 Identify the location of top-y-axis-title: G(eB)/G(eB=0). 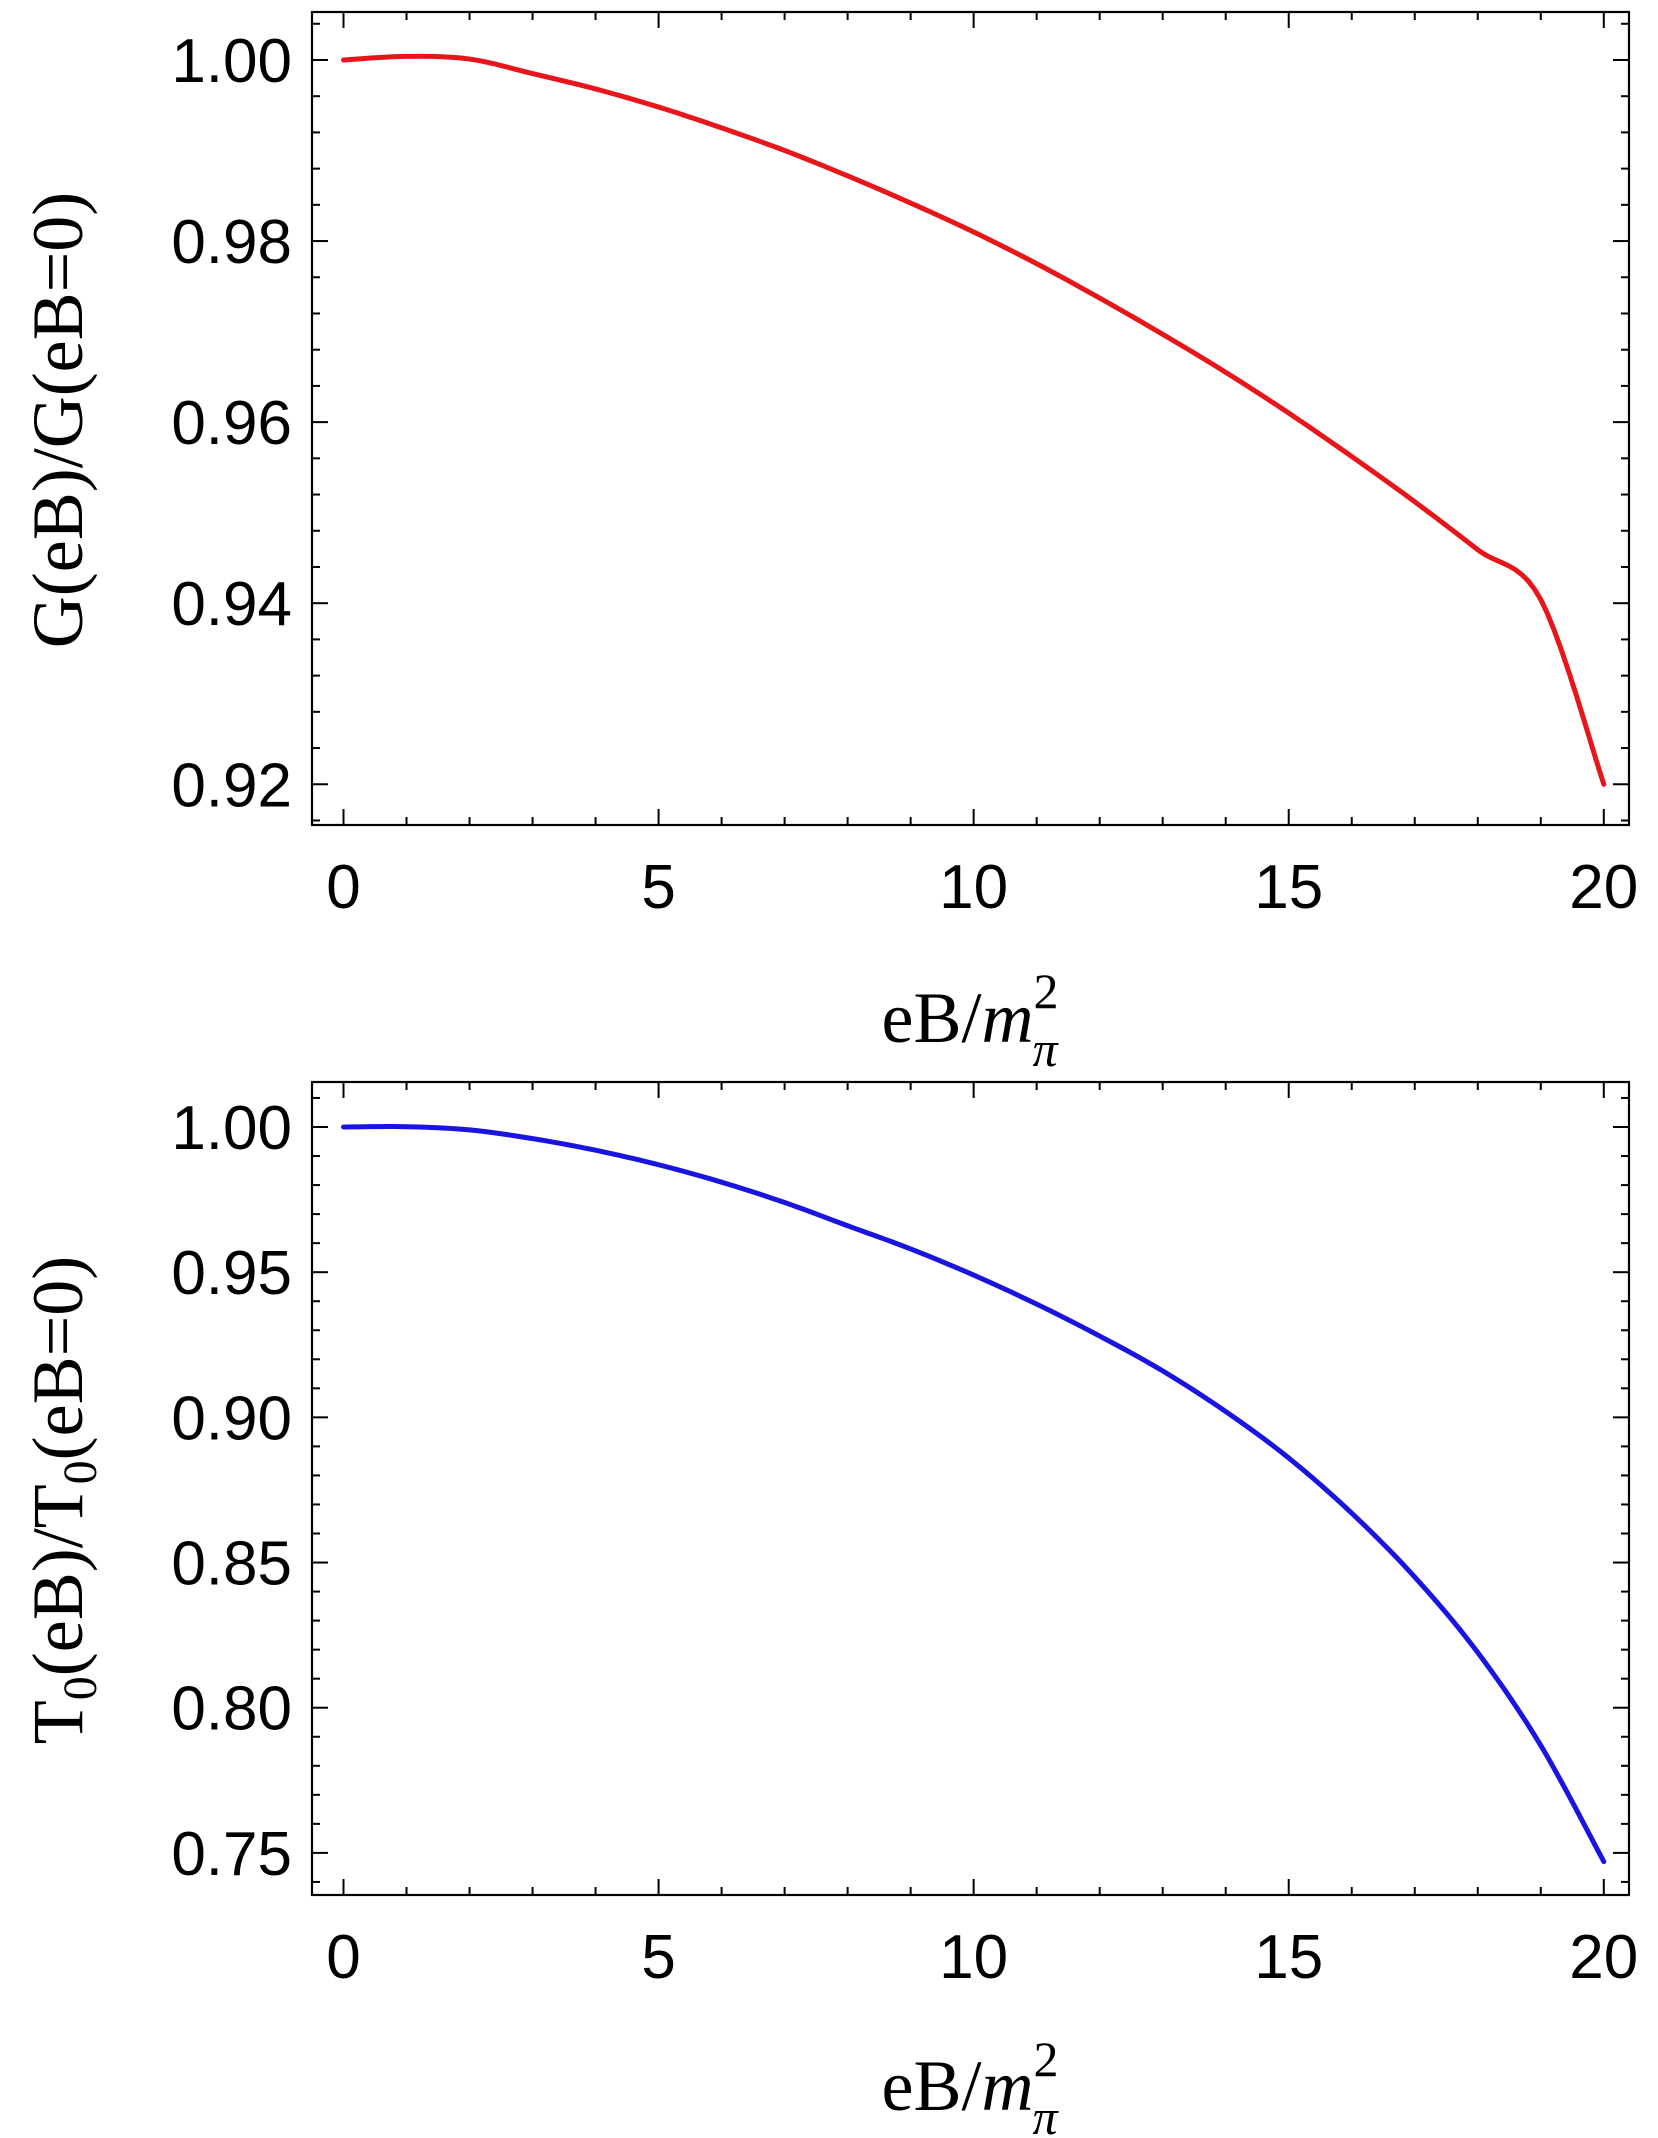
(58, 420).